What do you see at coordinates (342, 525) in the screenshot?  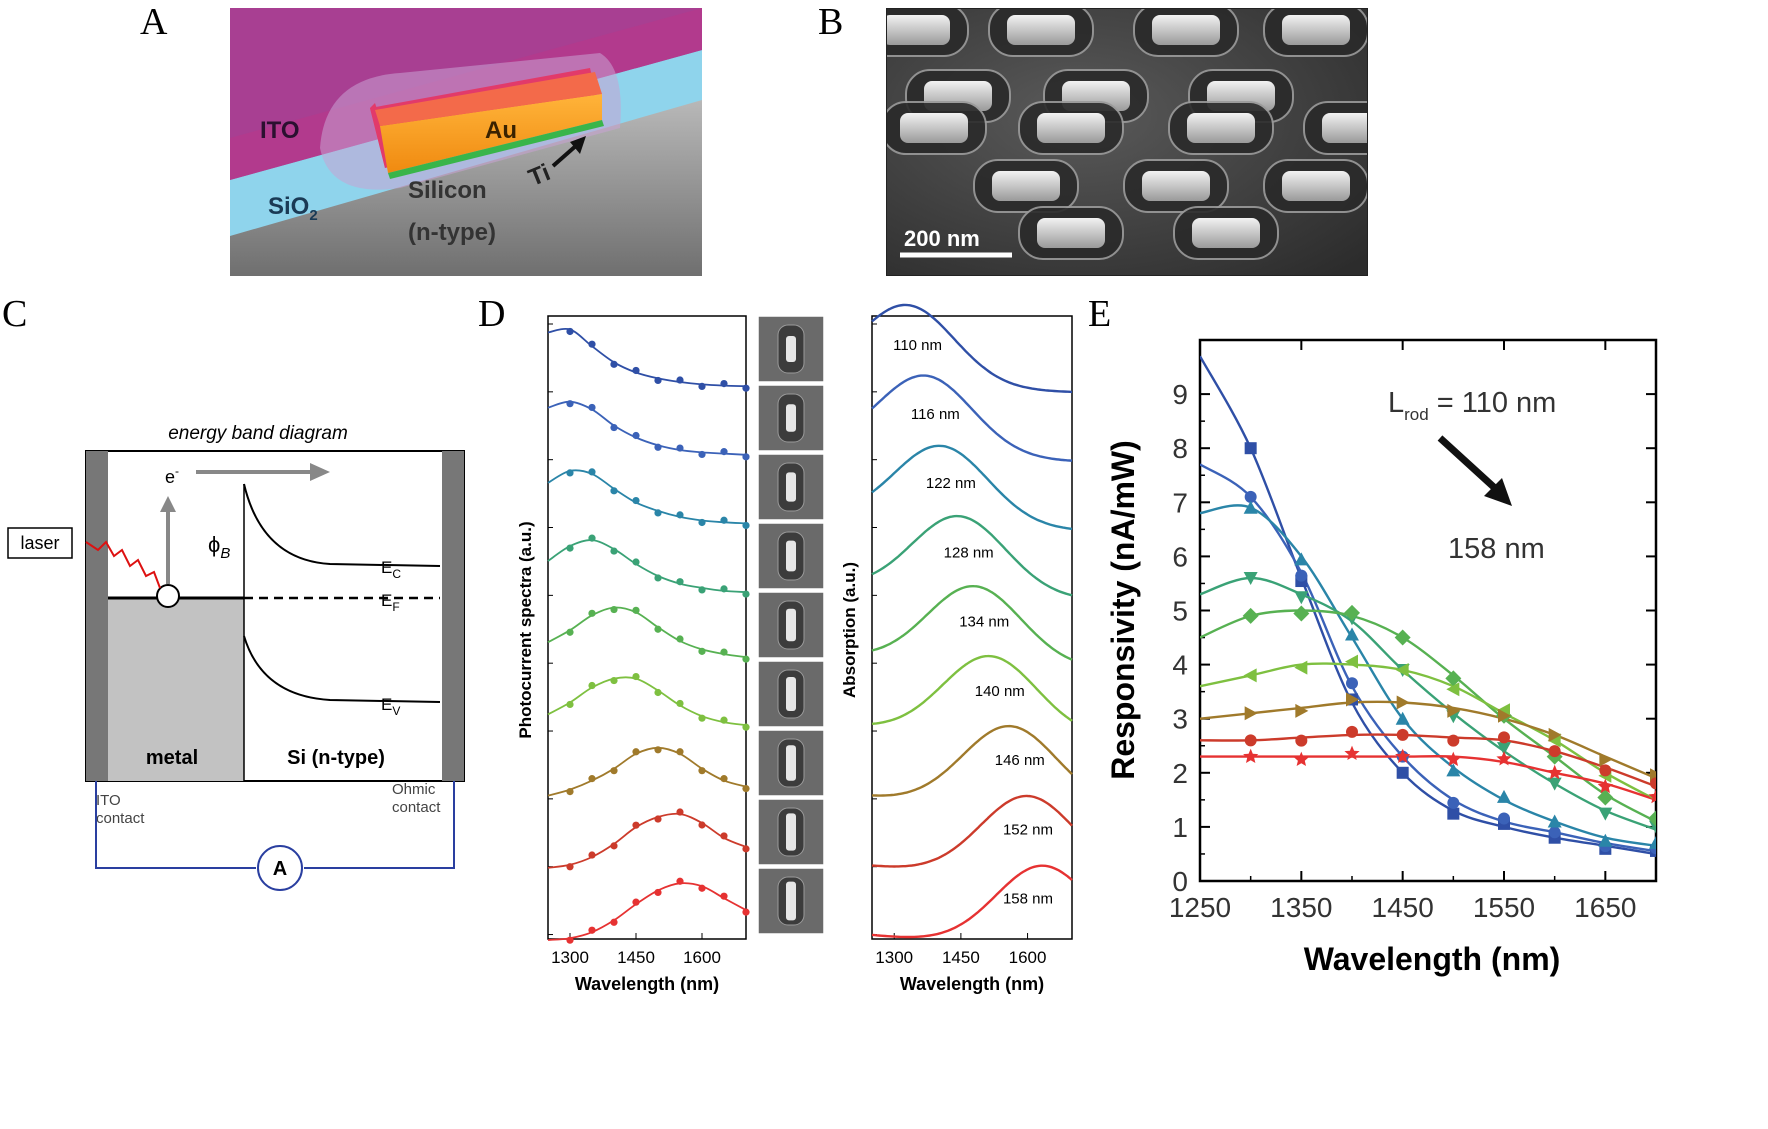 I see `conduction-band` at bounding box center [342, 525].